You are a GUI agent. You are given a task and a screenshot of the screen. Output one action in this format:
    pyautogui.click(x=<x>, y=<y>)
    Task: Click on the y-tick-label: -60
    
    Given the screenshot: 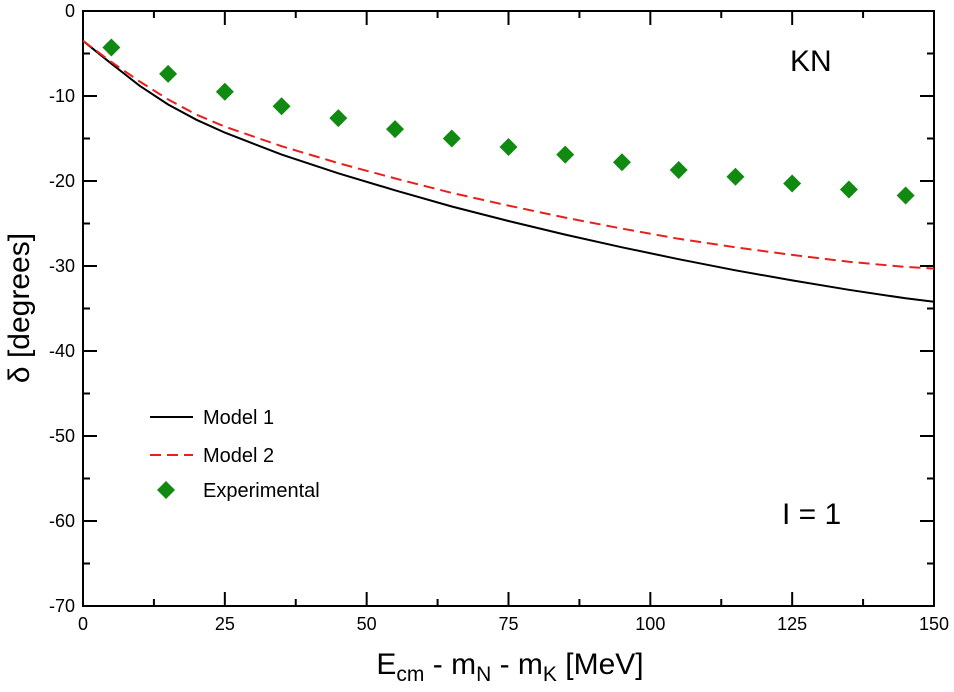 What is the action you would take?
    pyautogui.click(x=62, y=521)
    